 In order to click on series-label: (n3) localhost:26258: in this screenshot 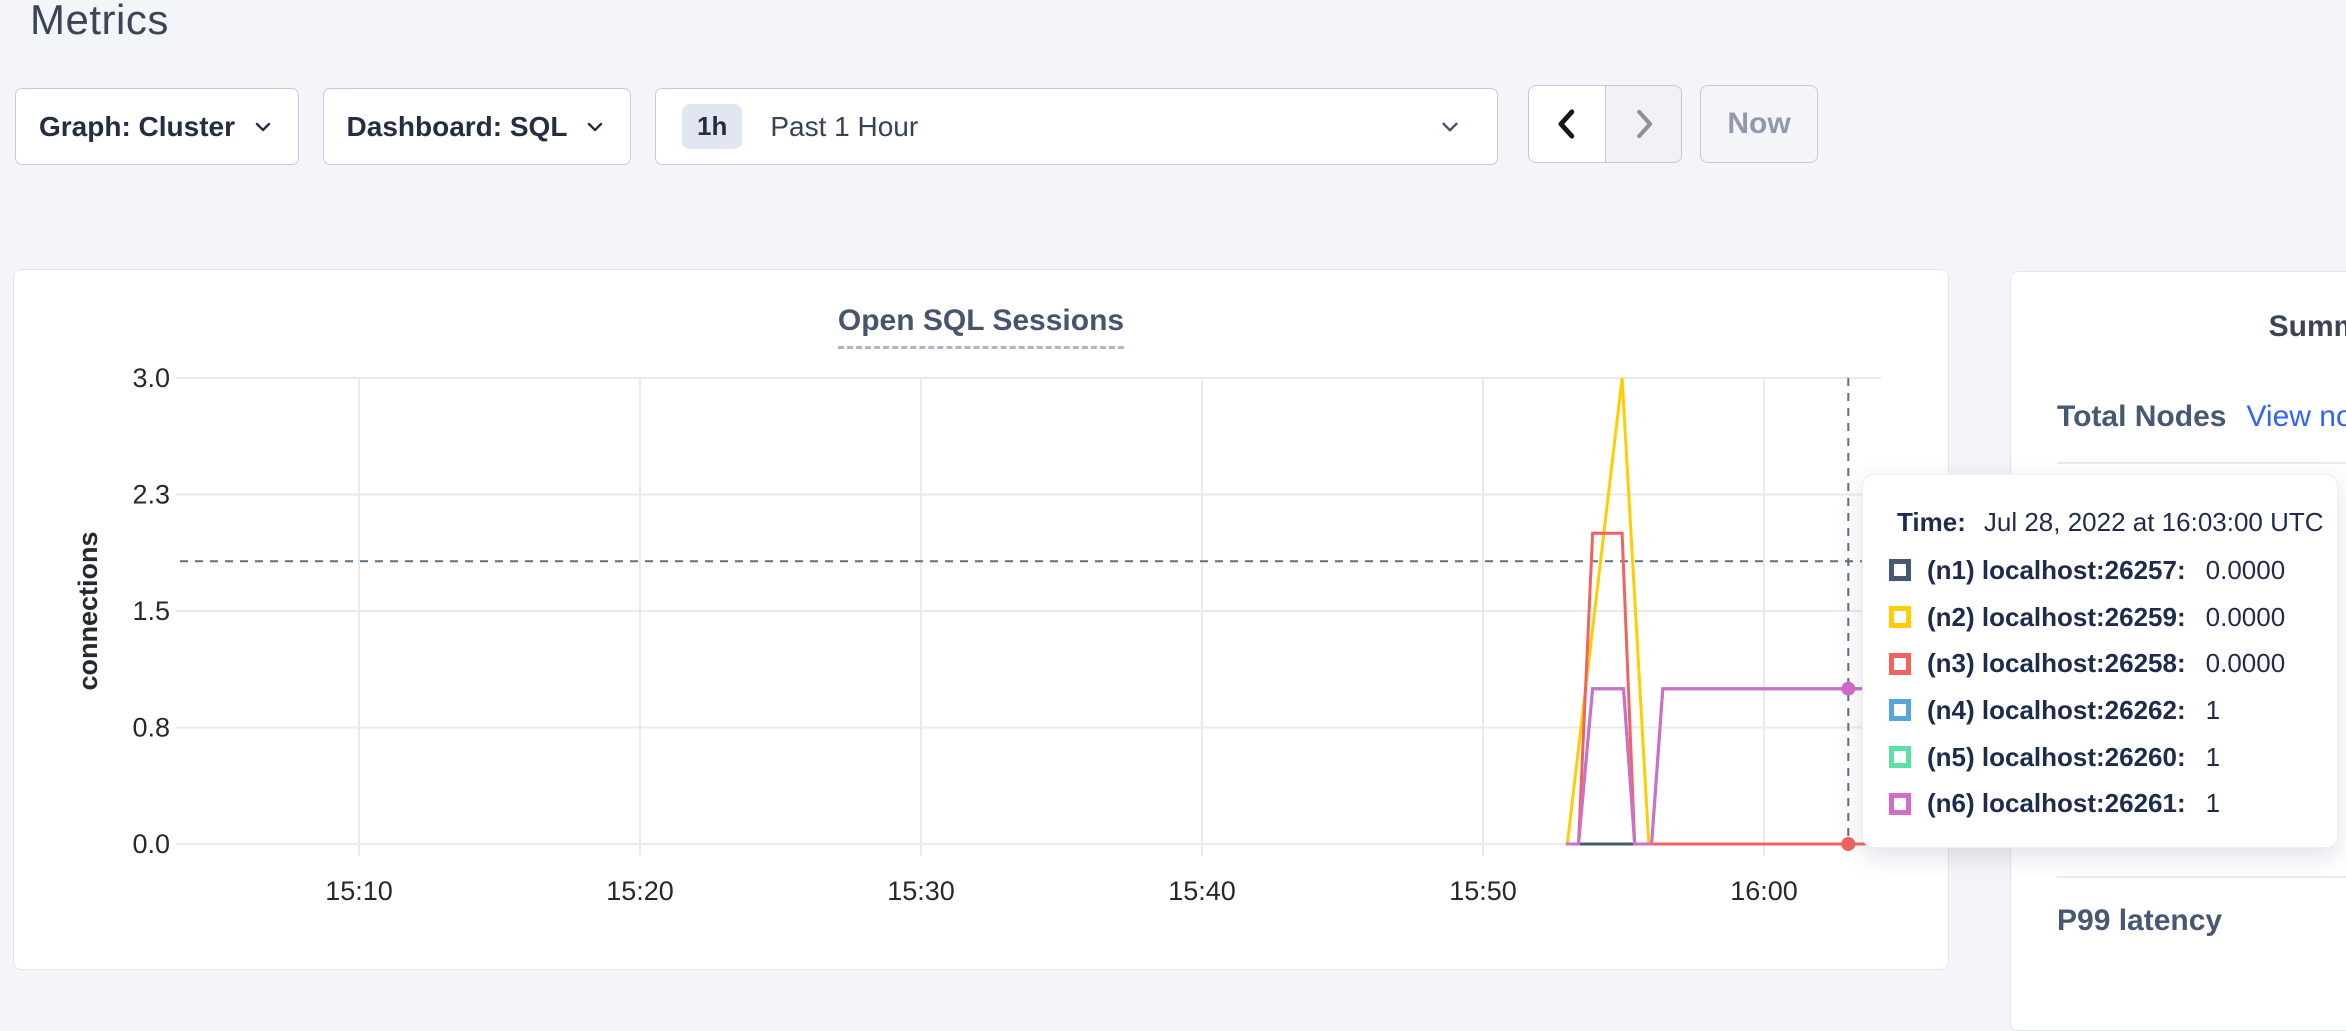, I will do `click(2056, 663)`.